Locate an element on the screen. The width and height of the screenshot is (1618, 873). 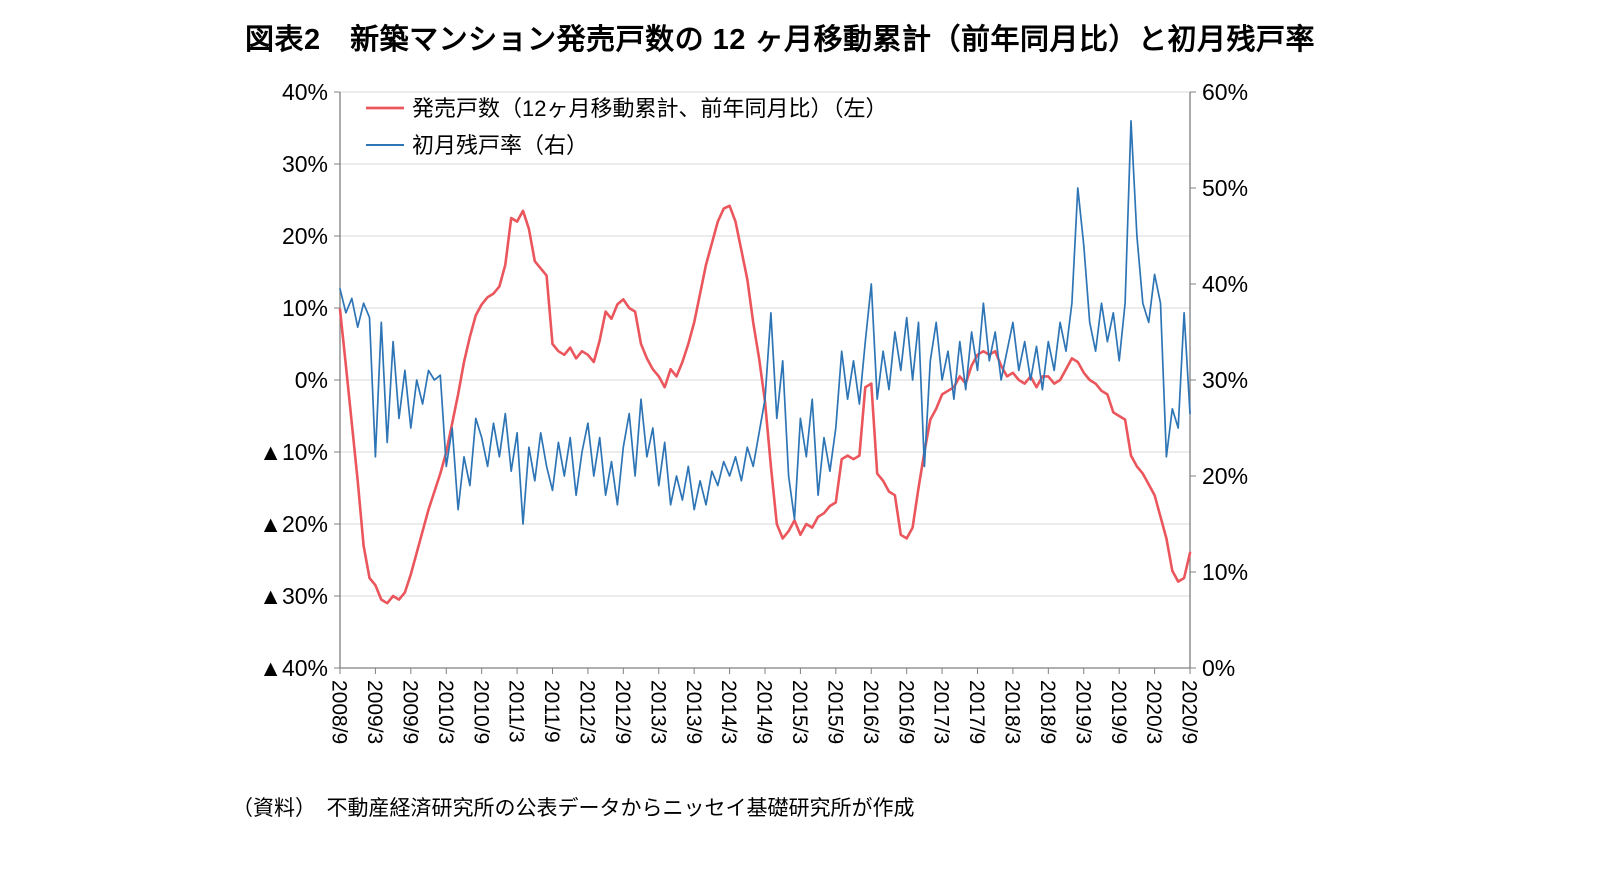
x-axis-tick-label: 2016/9 is located at coordinates (905, 712).